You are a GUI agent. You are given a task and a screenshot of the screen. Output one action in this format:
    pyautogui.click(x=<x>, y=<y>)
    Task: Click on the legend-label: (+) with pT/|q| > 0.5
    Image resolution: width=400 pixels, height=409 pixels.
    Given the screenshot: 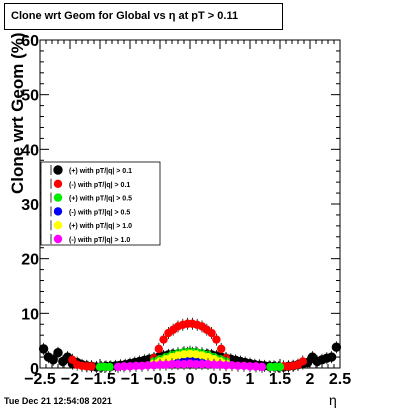 What is the action you would take?
    pyautogui.click(x=100, y=199)
    